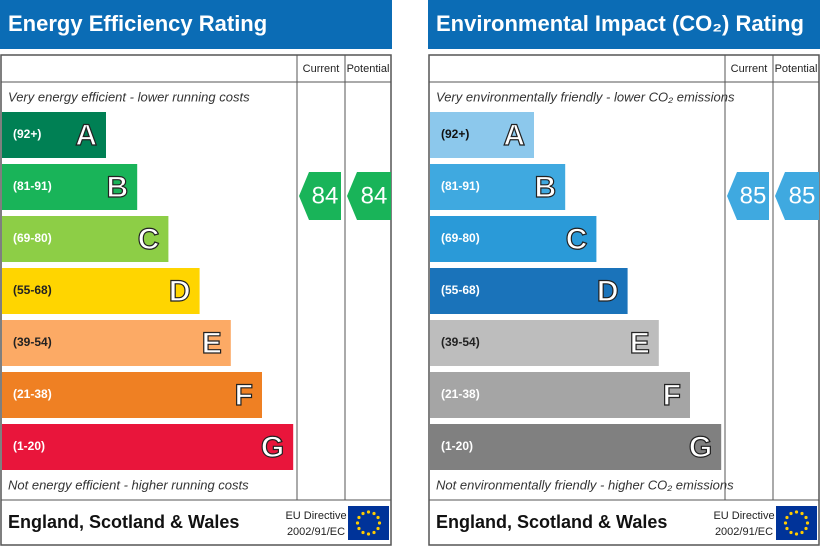 The image size is (820, 552). What do you see at coordinates (620, 23) in the screenshot?
I see `panel-title: Environmental Impact (CO₂) Rating` at bounding box center [620, 23].